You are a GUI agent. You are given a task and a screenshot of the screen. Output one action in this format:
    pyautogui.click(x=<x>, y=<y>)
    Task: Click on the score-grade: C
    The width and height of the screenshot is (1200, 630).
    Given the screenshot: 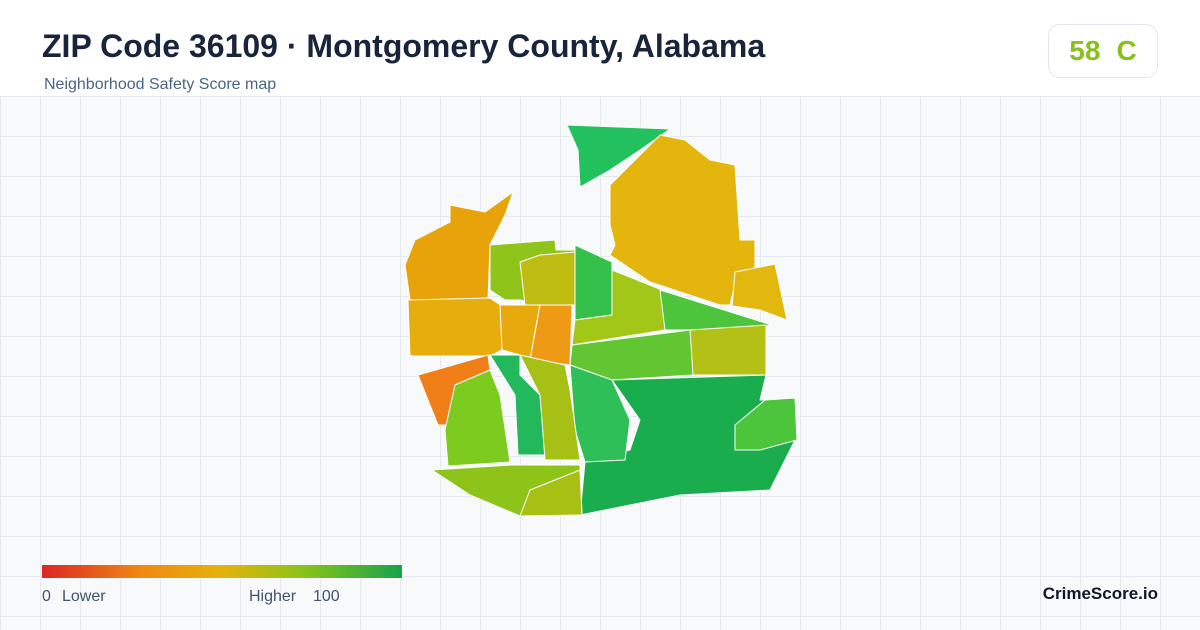 What is the action you would take?
    pyautogui.click(x=1126, y=50)
    